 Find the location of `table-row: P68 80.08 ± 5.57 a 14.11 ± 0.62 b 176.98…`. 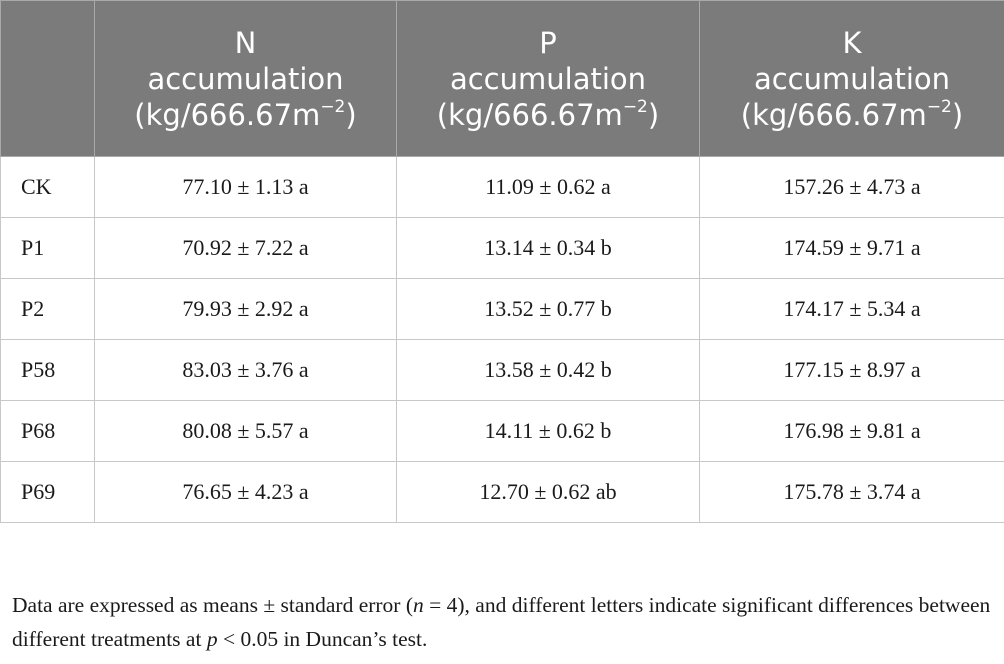

table-row: P68 80.08 ± 5.57 a 14.11 ± 0.62 b 176.98… is located at coordinates (502, 431).